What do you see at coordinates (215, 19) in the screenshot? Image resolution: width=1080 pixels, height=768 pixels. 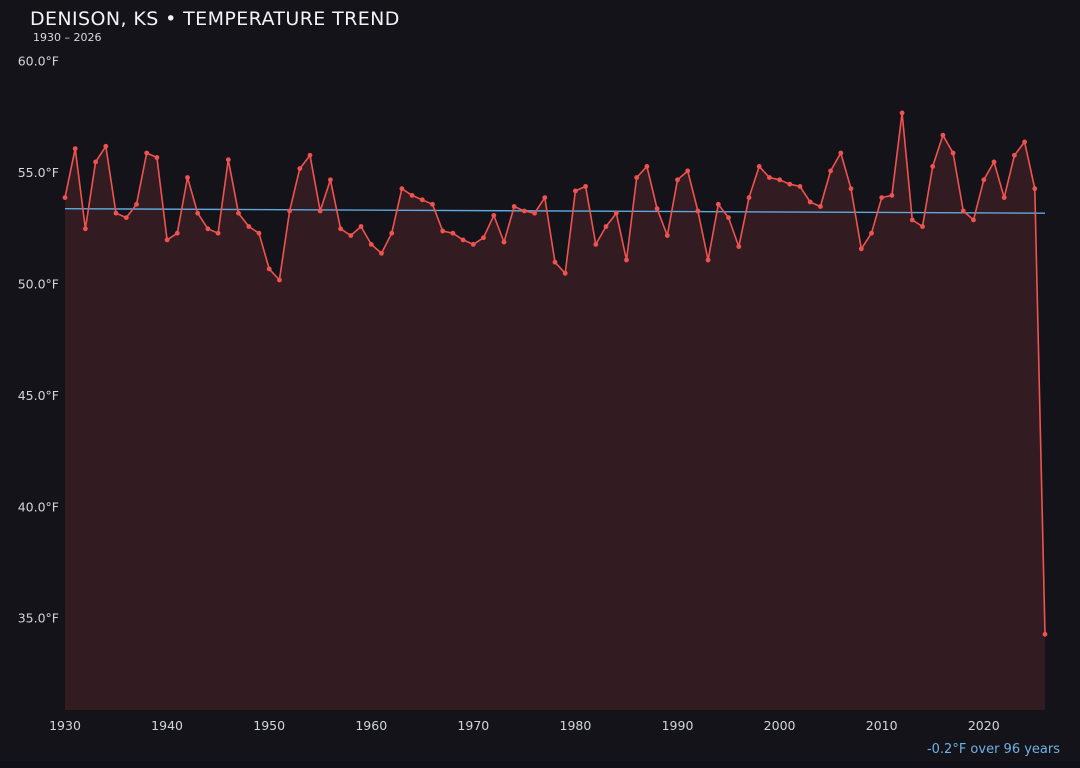 I see `page-title: DENISON, KS • TEMPERATURE TREND` at bounding box center [215, 19].